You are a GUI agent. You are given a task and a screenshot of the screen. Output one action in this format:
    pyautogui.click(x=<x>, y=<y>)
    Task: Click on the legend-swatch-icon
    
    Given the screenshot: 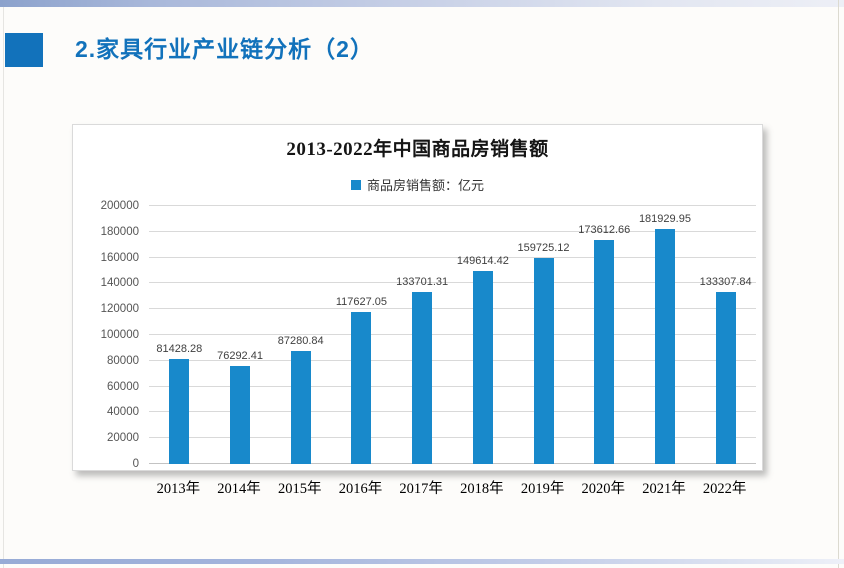 What is the action you would take?
    pyautogui.click(x=355, y=184)
    